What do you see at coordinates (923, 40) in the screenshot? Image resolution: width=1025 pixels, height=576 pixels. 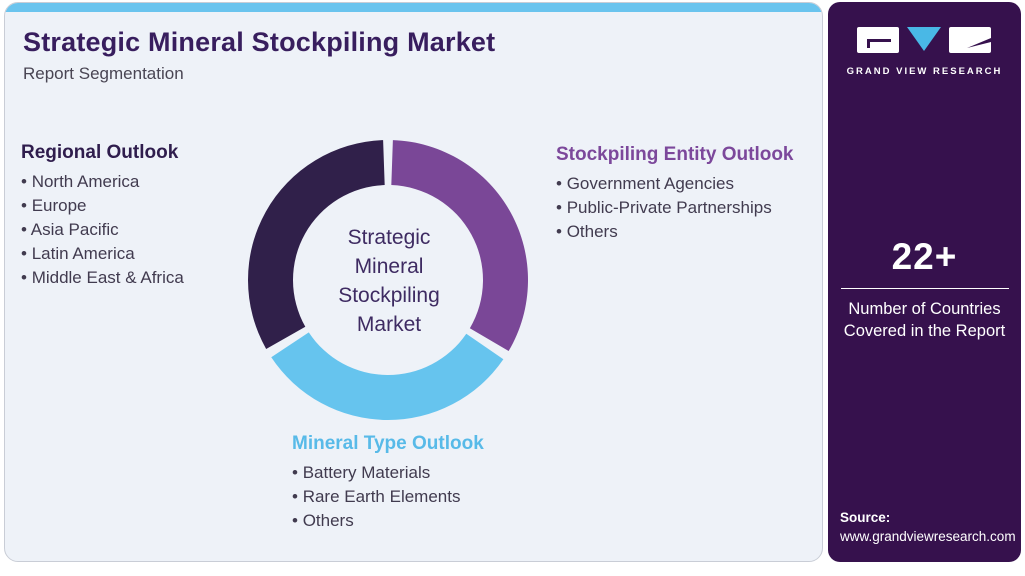 I see `gvr-logo-icon` at bounding box center [923, 40].